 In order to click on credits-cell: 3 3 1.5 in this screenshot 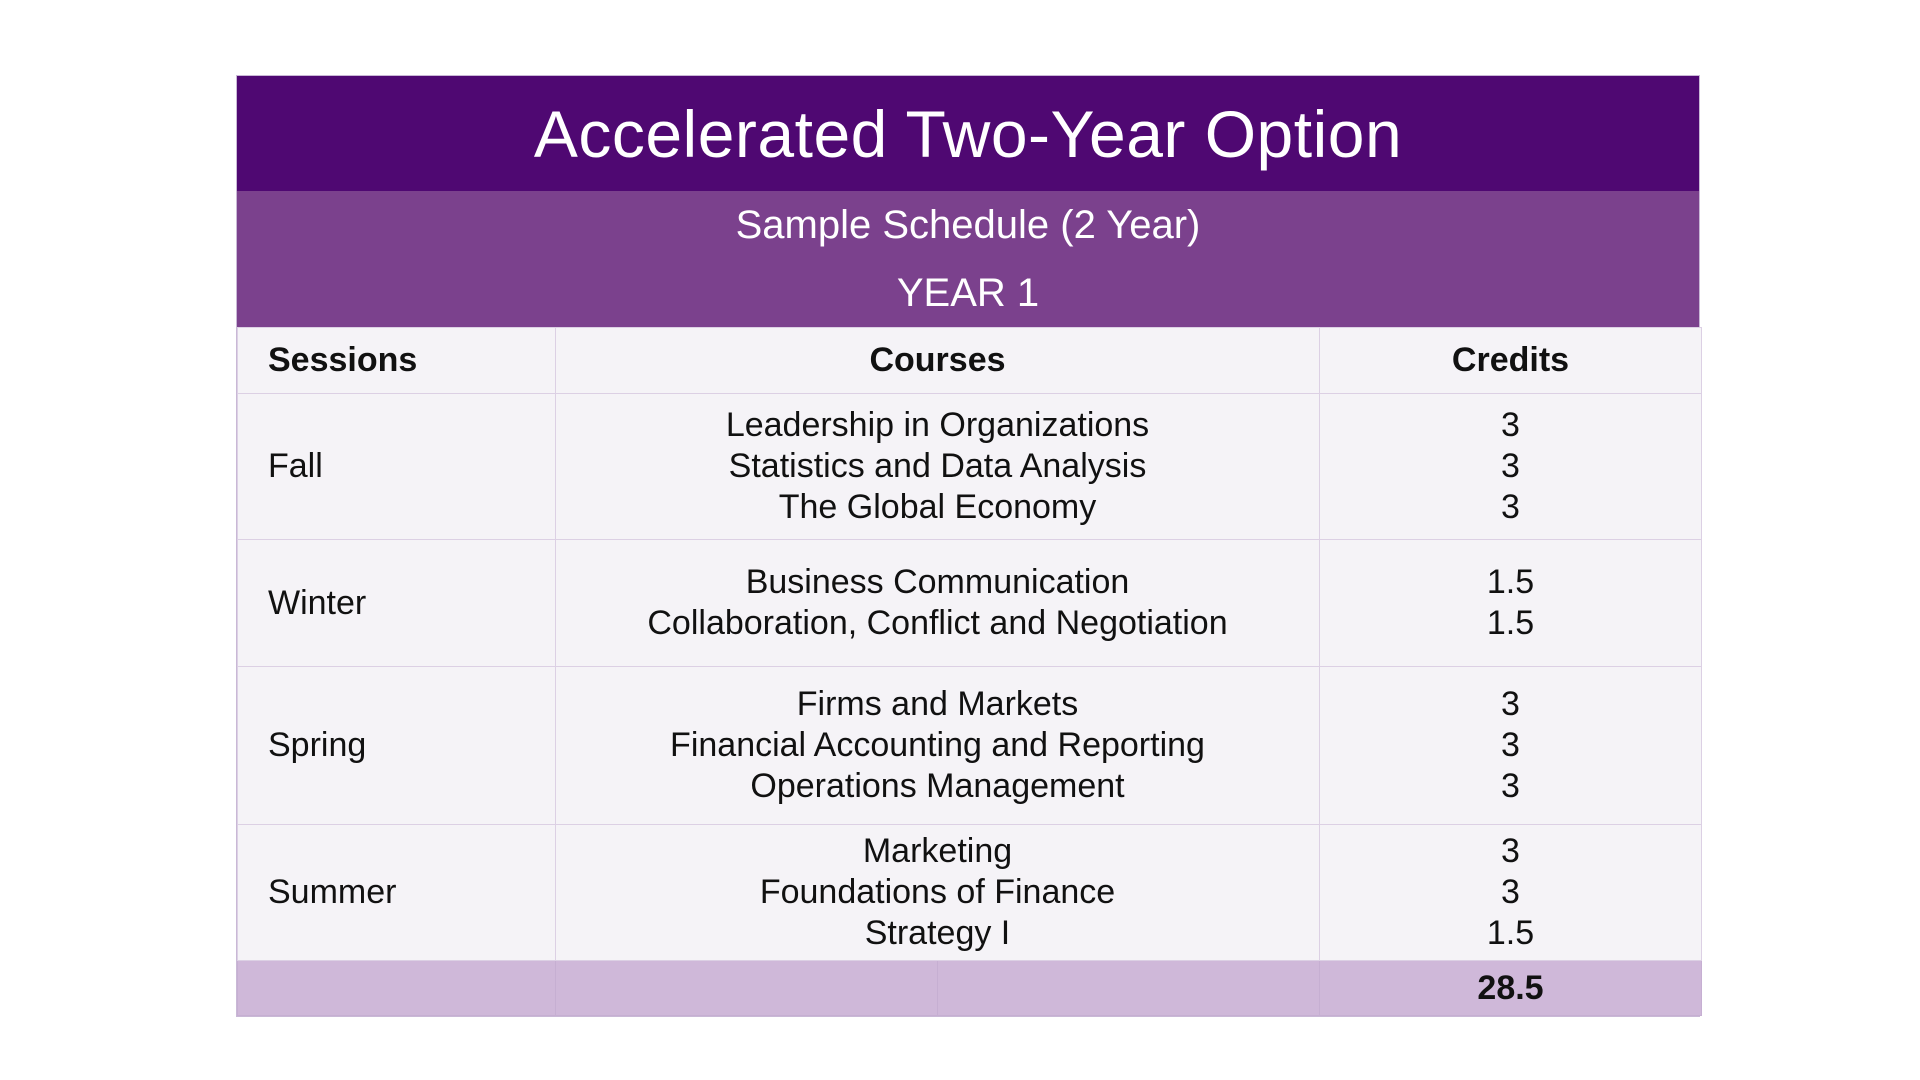, I will do `click(1510, 892)`.